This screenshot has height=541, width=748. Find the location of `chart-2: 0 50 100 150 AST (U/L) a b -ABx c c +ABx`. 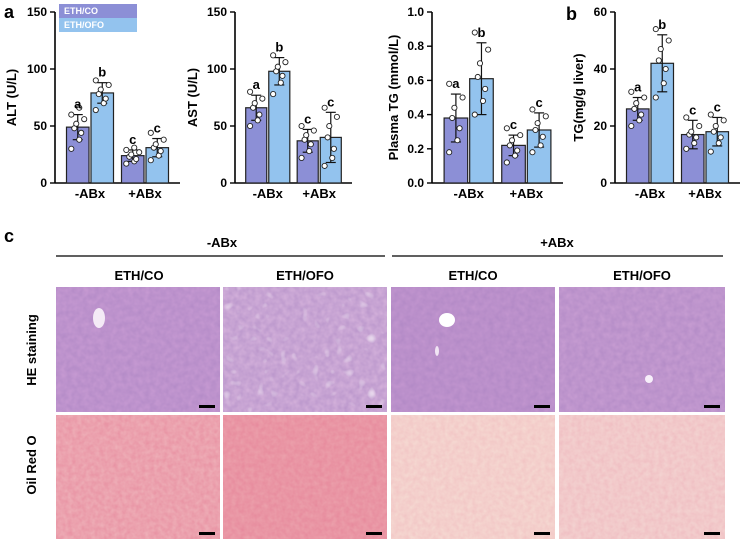

chart-2: 0 50 100 150 AST (U/L) a b -ABx c c +ABx is located at coordinates (268, 103).